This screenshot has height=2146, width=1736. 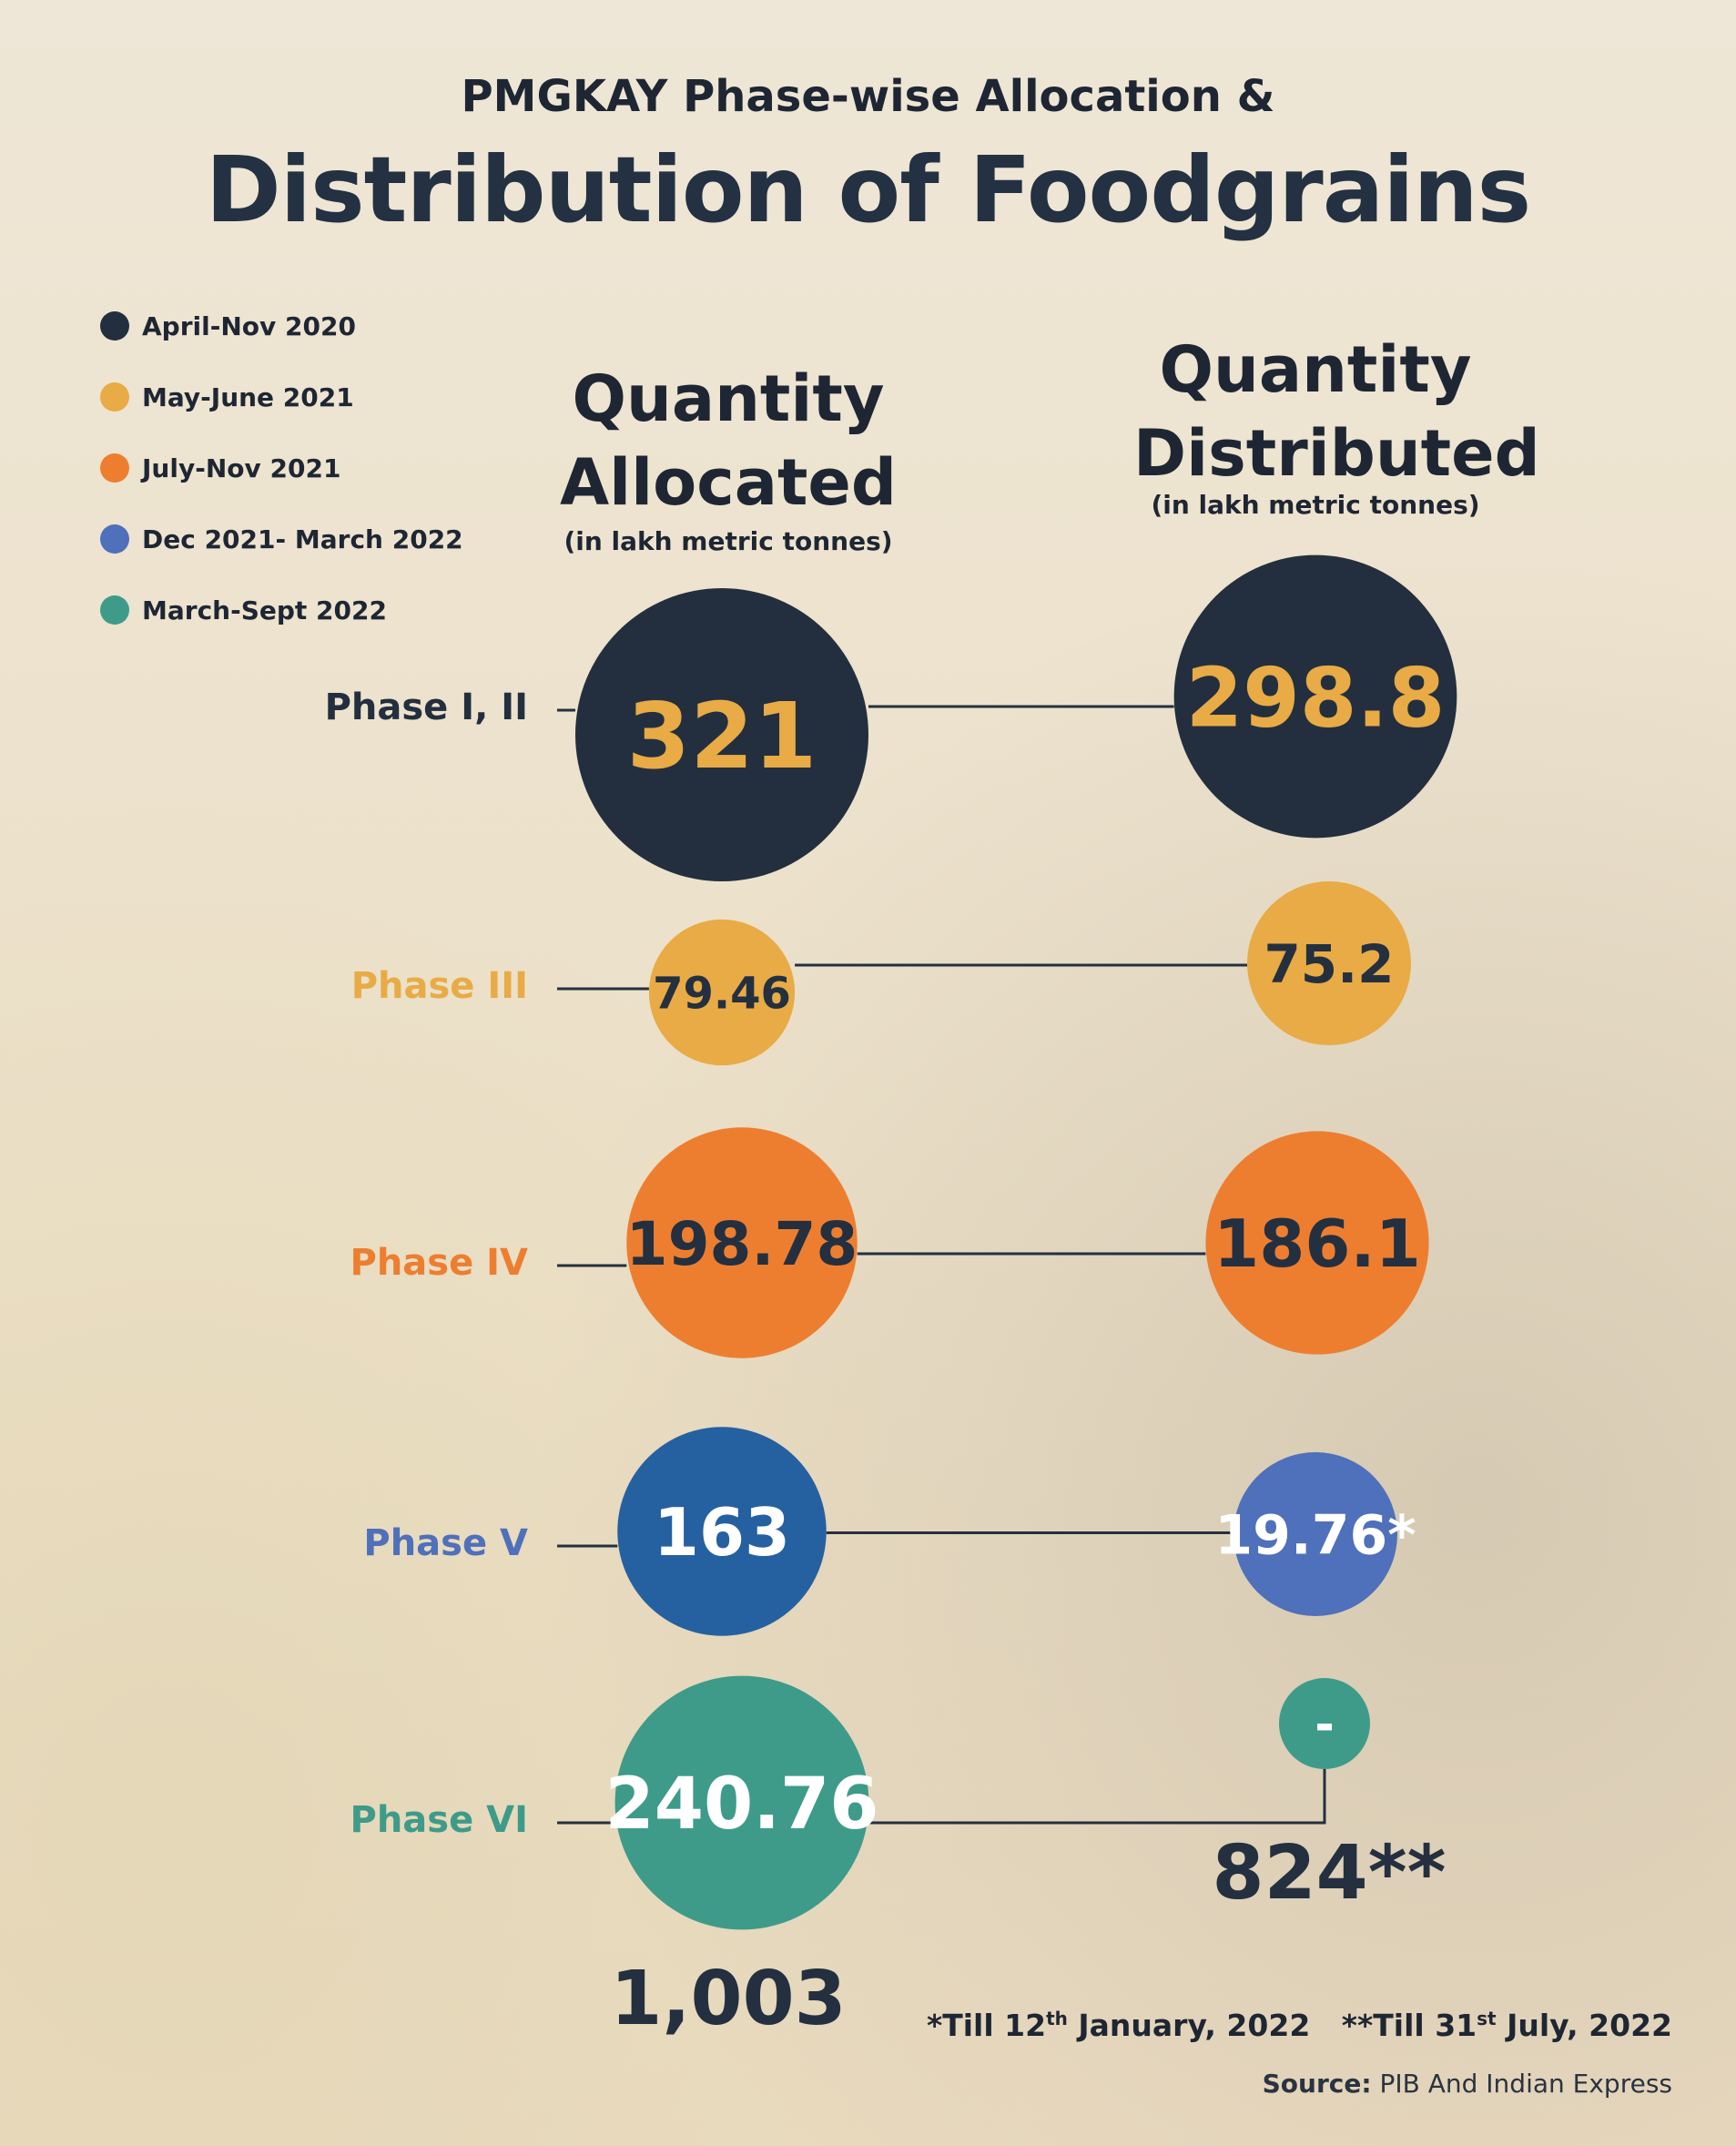 I want to click on distributed-value-label: 19.76*, so click(x=1315, y=1536).